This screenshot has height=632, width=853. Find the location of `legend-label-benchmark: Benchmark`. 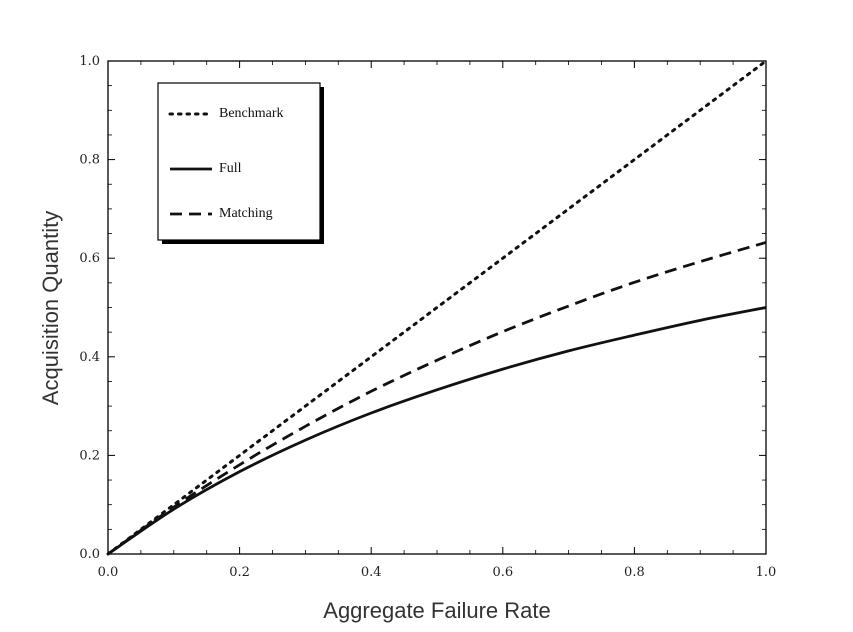

legend-label-benchmark: Benchmark is located at coordinates (251, 113).